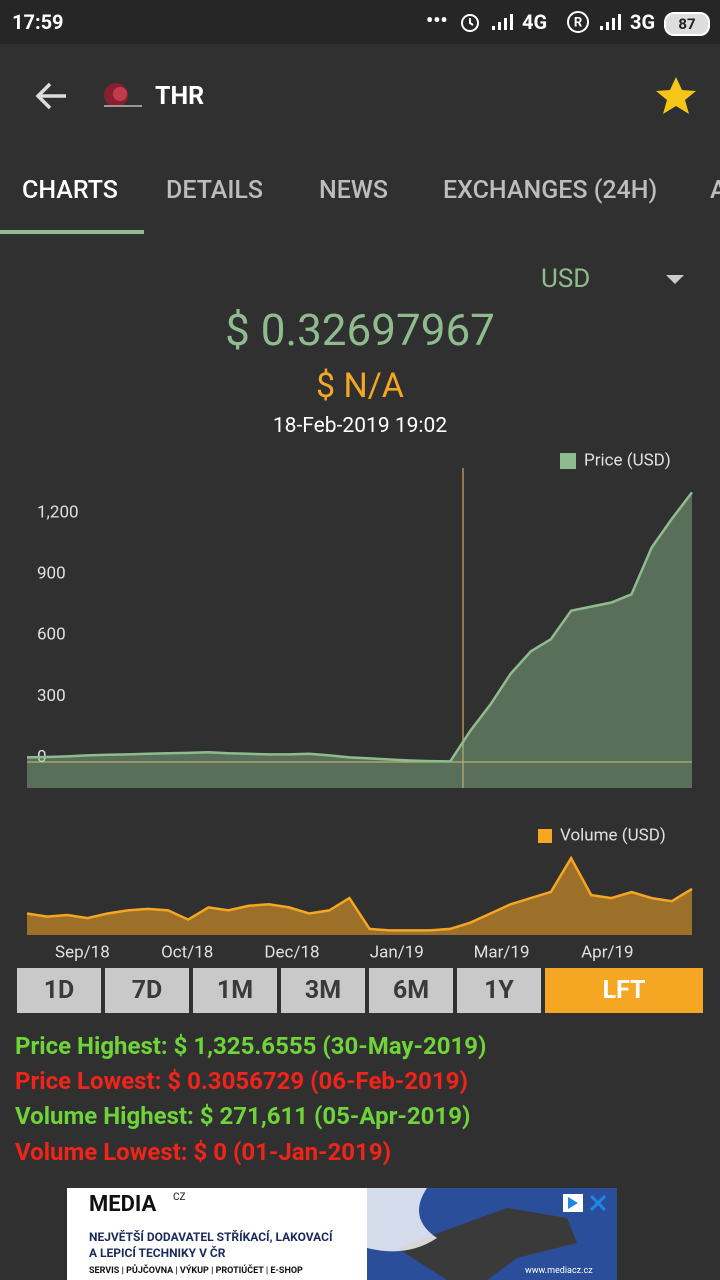  What do you see at coordinates (243, 1116) in the screenshot?
I see `stat-volume-highest: Volume Highest: $ 271,611 (05-Apr-2019)` at bounding box center [243, 1116].